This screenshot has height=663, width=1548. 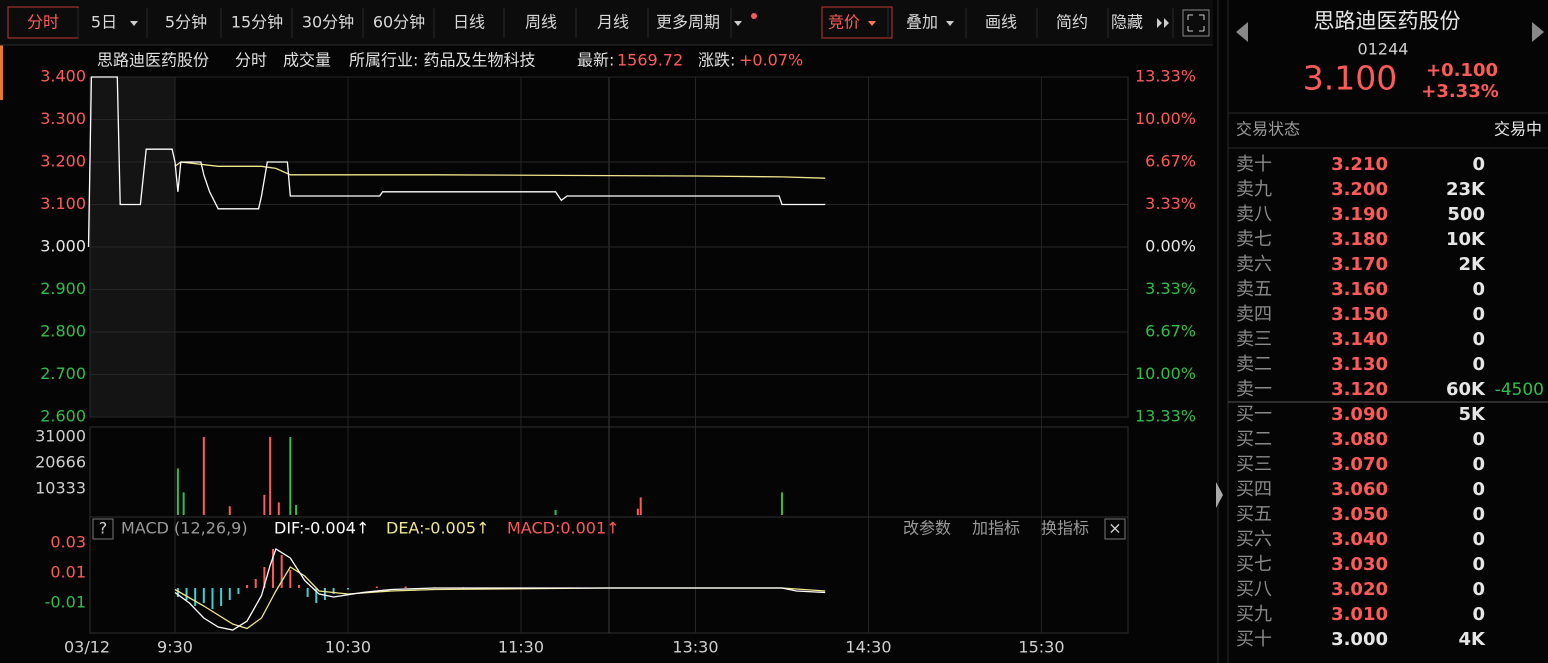 I want to click on quote-change-pct: +3.33%, so click(x=1460, y=91).